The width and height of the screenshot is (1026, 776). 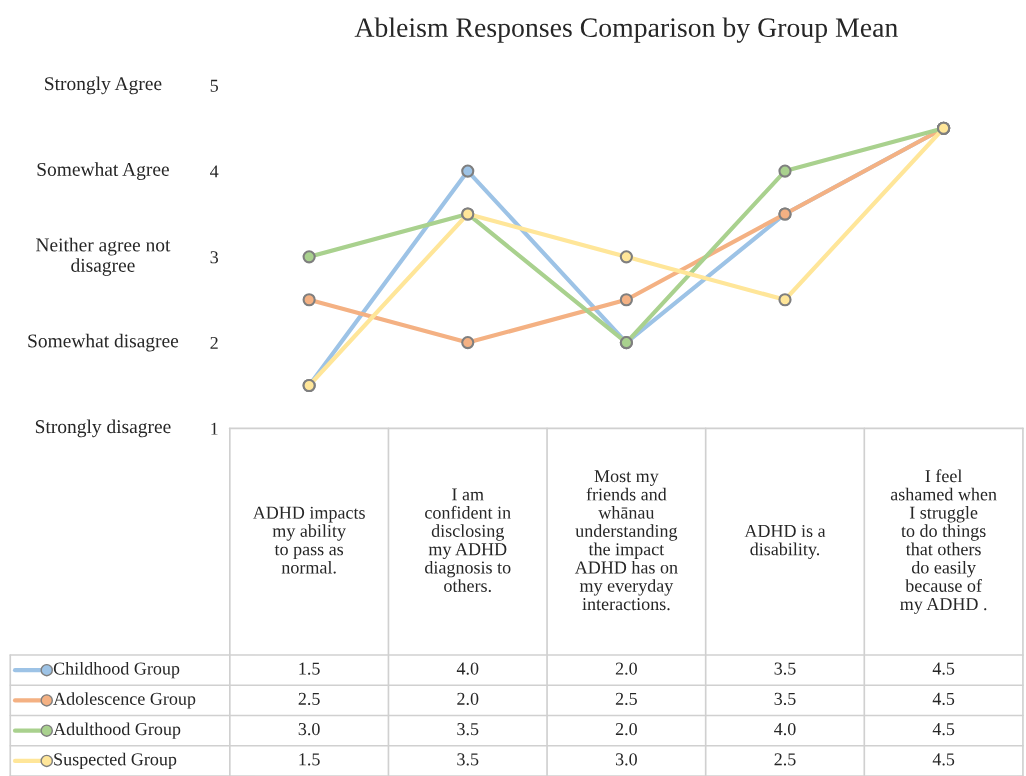 I want to click on x-tick-label: I am confident in disclosing my ADHD diagnosis to others., so click(x=468, y=540).